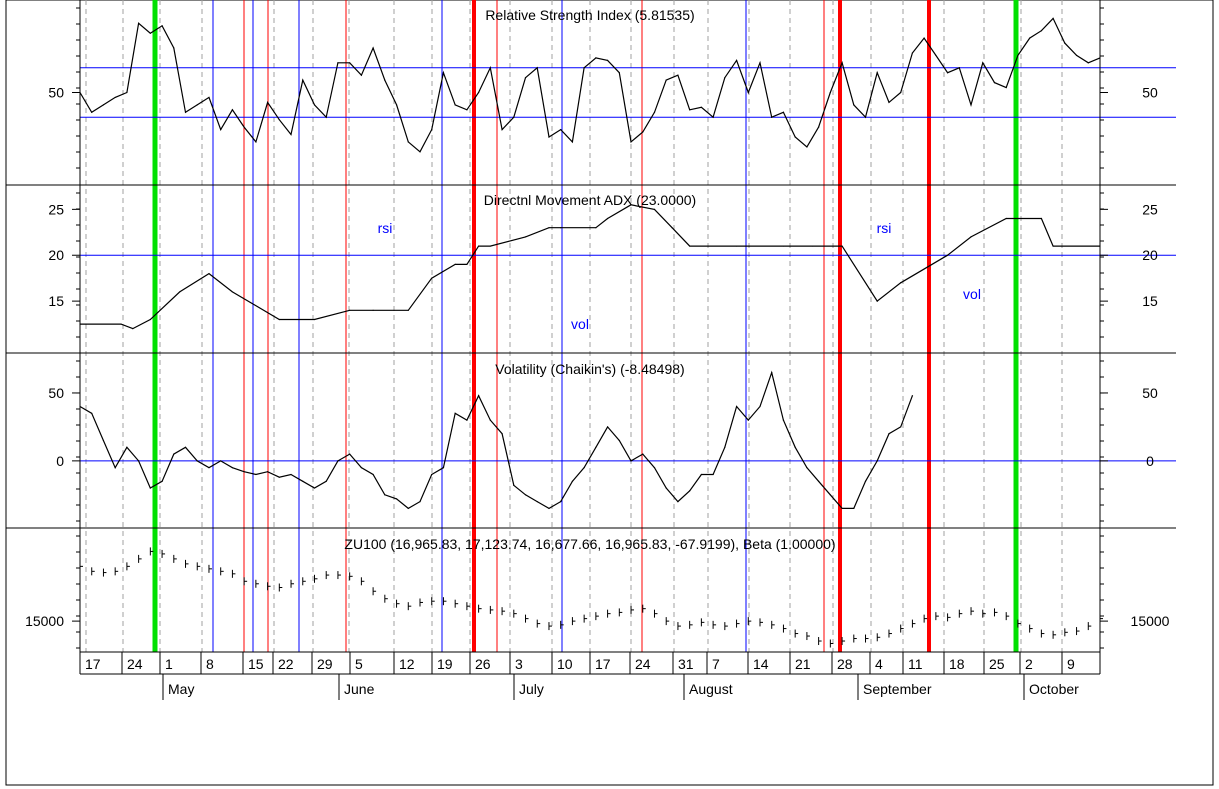  I want to click on panel-title: Directnl Movement ADX (23.0000), so click(590, 200).